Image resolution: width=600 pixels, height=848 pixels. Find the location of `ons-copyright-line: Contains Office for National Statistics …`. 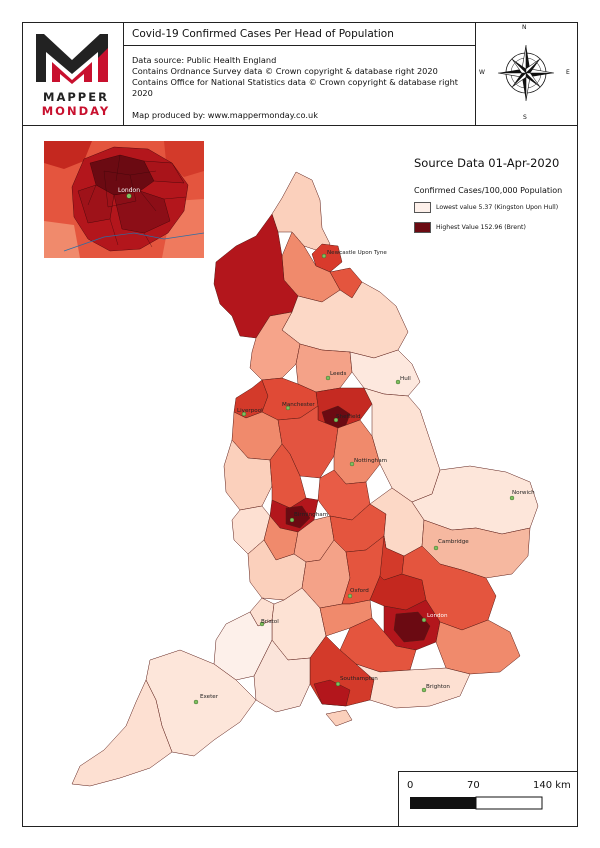

ons-copyright-line: Contains Office for National Statistics … is located at coordinates (295, 82).